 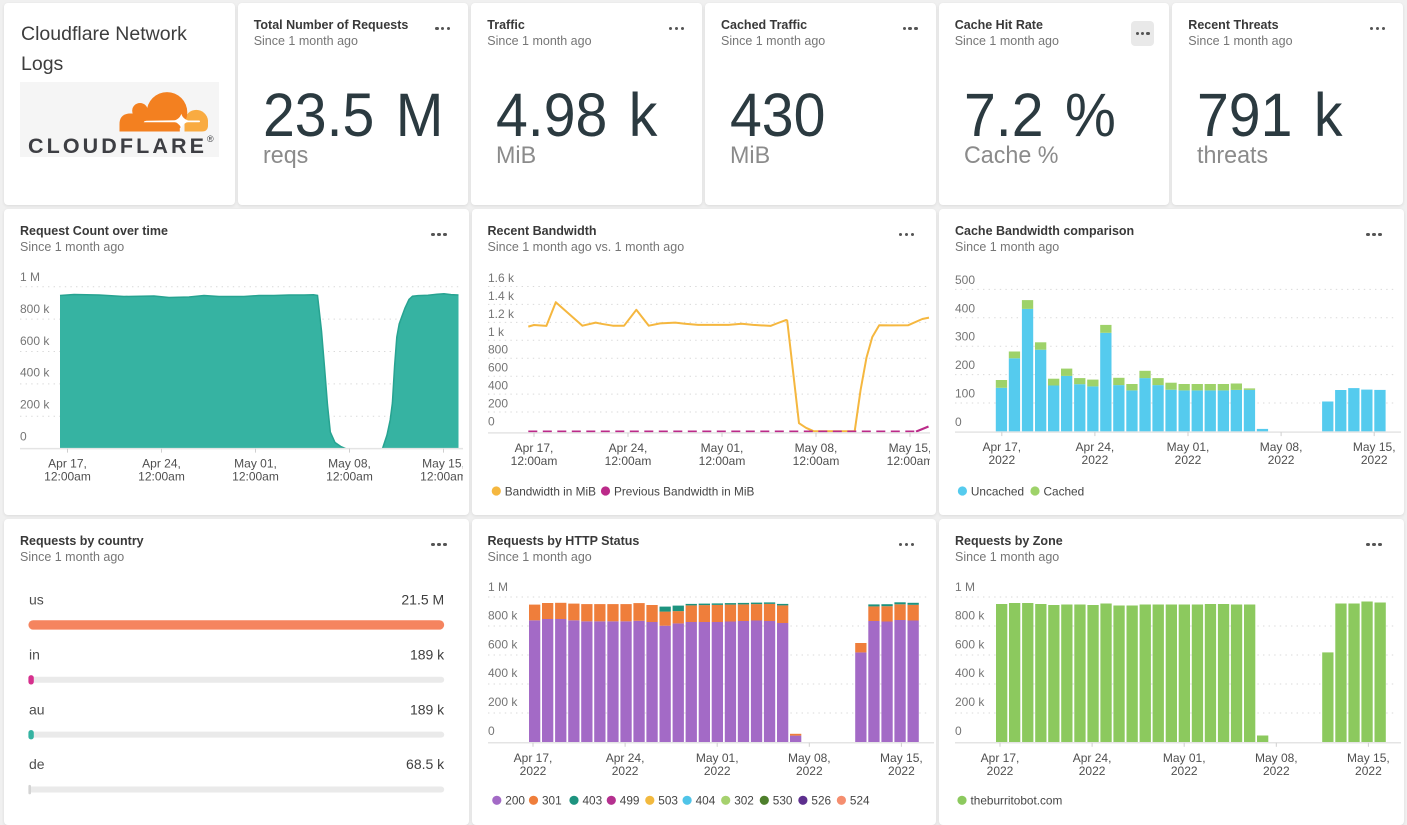 What do you see at coordinates (859, 801) in the screenshot?
I see `svg-text: 524` at bounding box center [859, 801].